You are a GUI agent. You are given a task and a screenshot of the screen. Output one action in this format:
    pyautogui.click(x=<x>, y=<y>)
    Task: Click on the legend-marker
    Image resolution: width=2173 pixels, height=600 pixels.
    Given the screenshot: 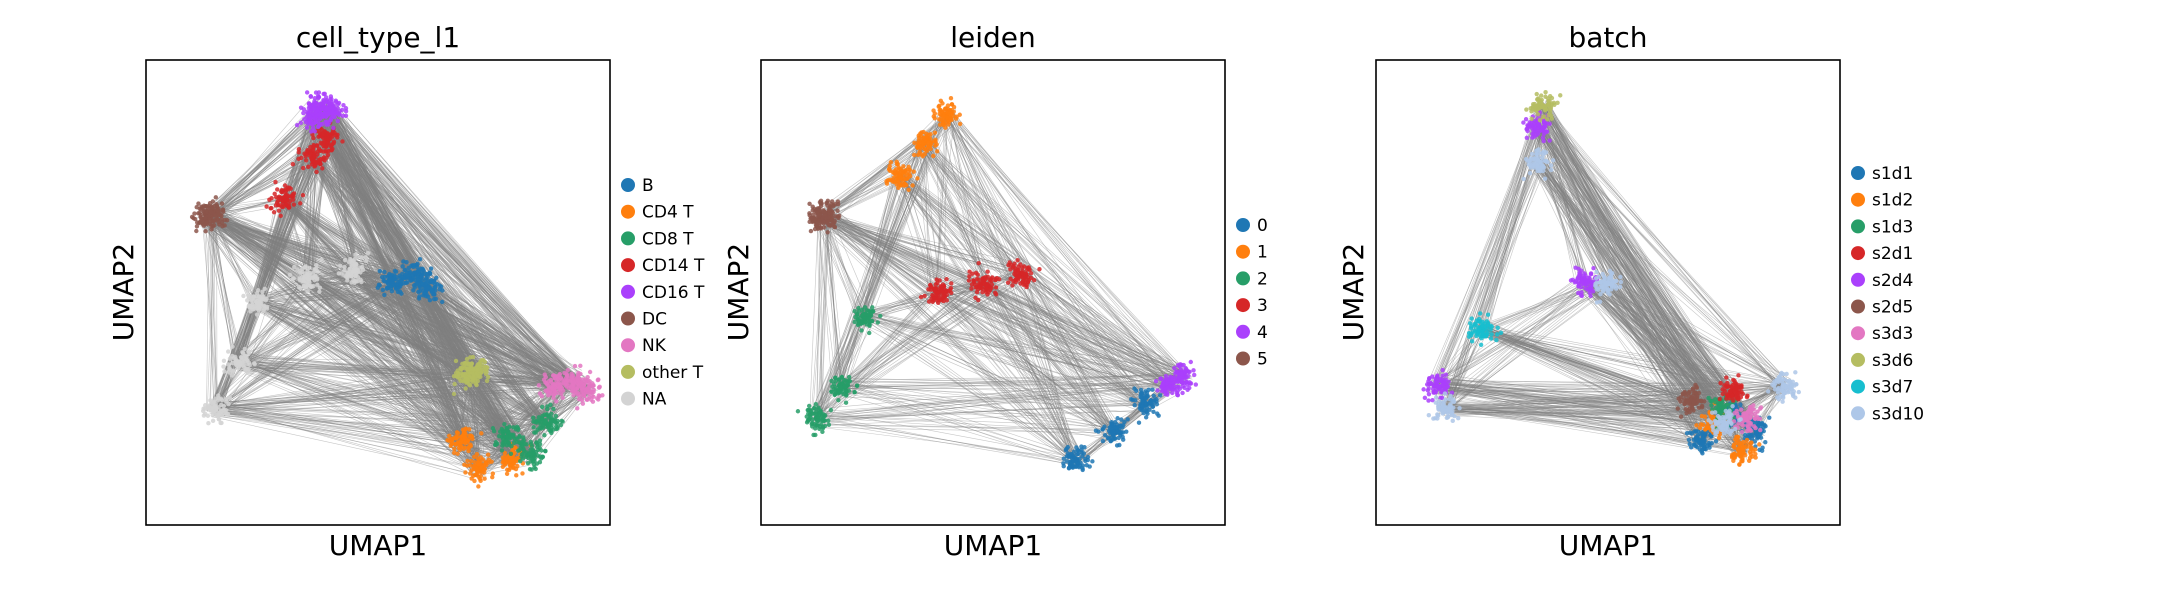 What is the action you would take?
    pyautogui.click(x=628, y=238)
    